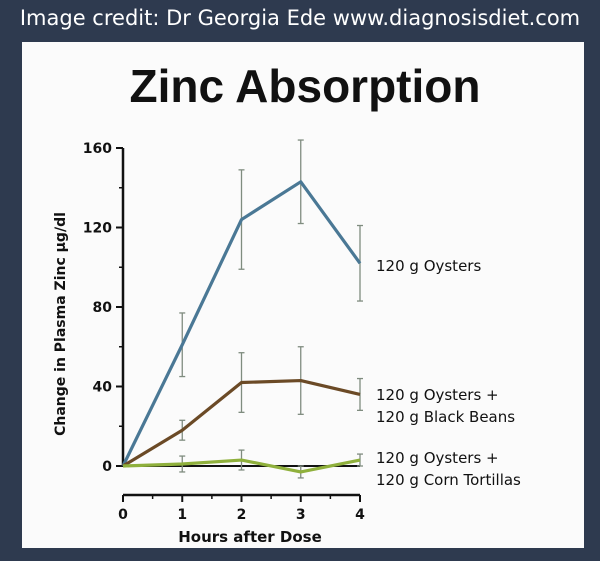 This screenshot has width=600, height=561. What do you see at coordinates (107, 467) in the screenshot?
I see `y-tick-label: 0` at bounding box center [107, 467].